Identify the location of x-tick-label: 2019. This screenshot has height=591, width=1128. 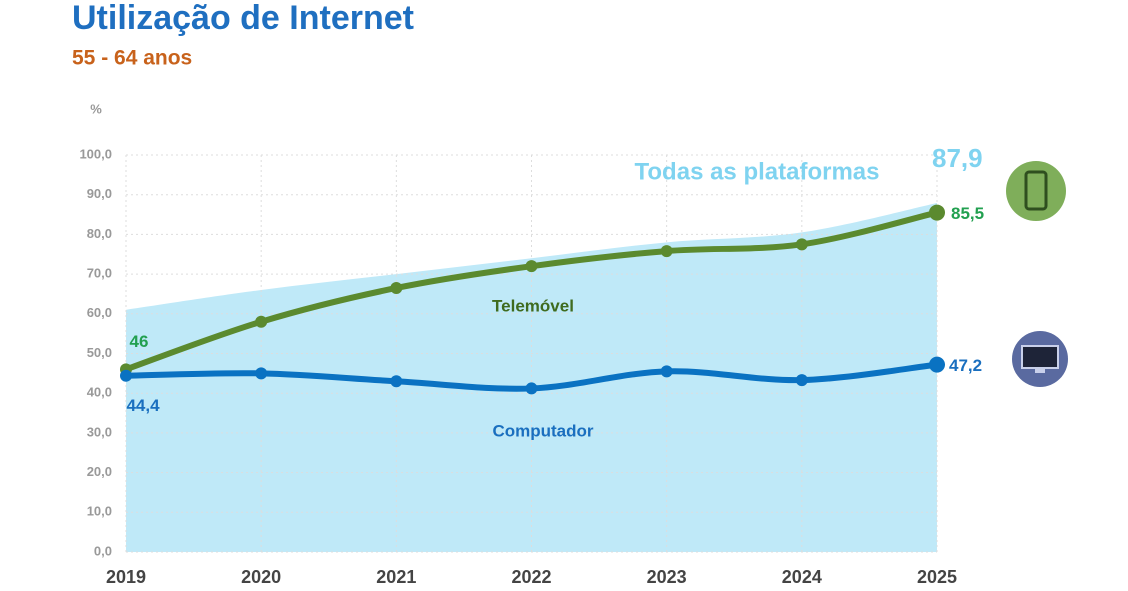
(126, 577).